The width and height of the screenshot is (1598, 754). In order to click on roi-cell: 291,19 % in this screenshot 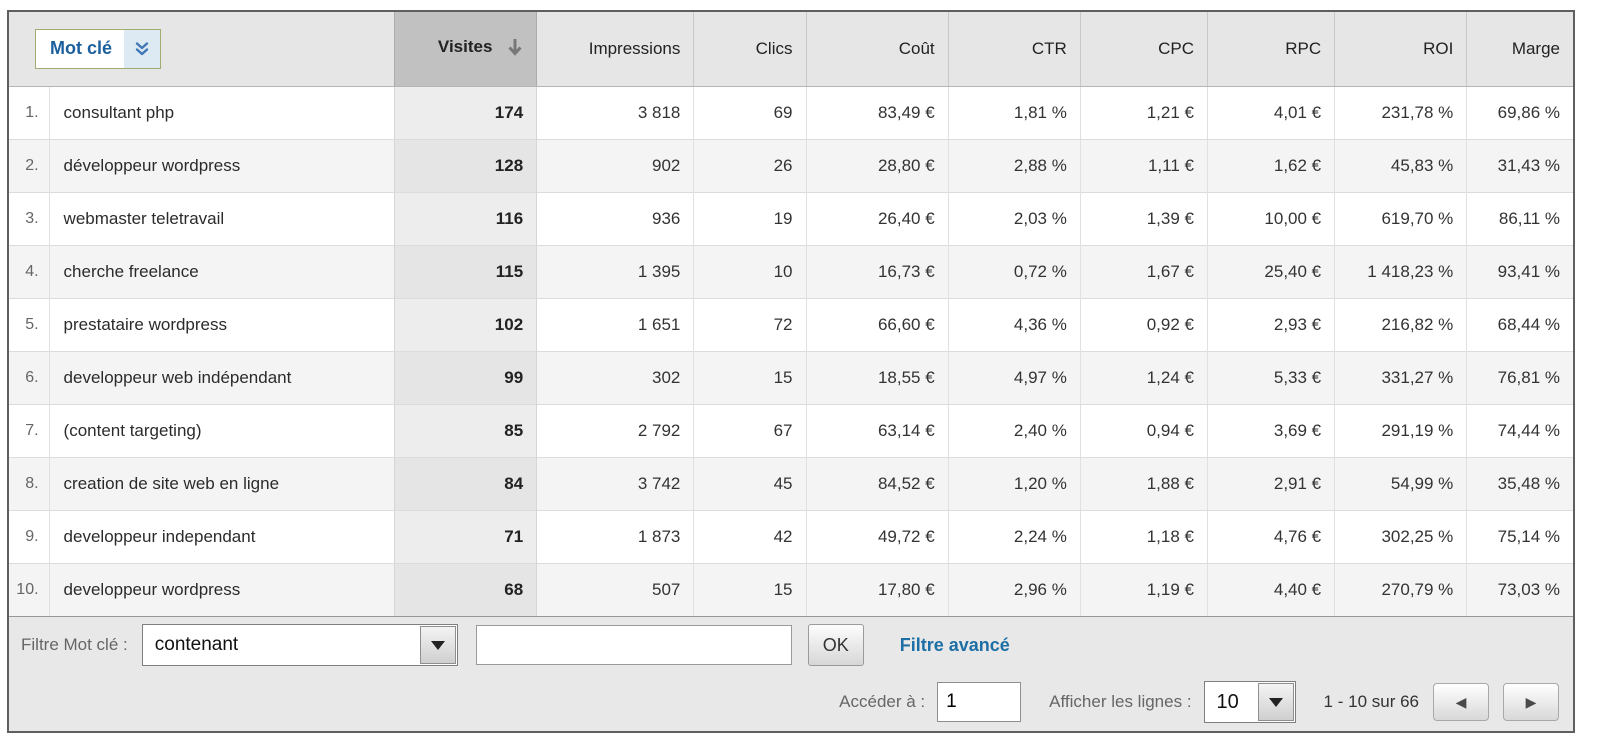, I will do `click(1400, 430)`.